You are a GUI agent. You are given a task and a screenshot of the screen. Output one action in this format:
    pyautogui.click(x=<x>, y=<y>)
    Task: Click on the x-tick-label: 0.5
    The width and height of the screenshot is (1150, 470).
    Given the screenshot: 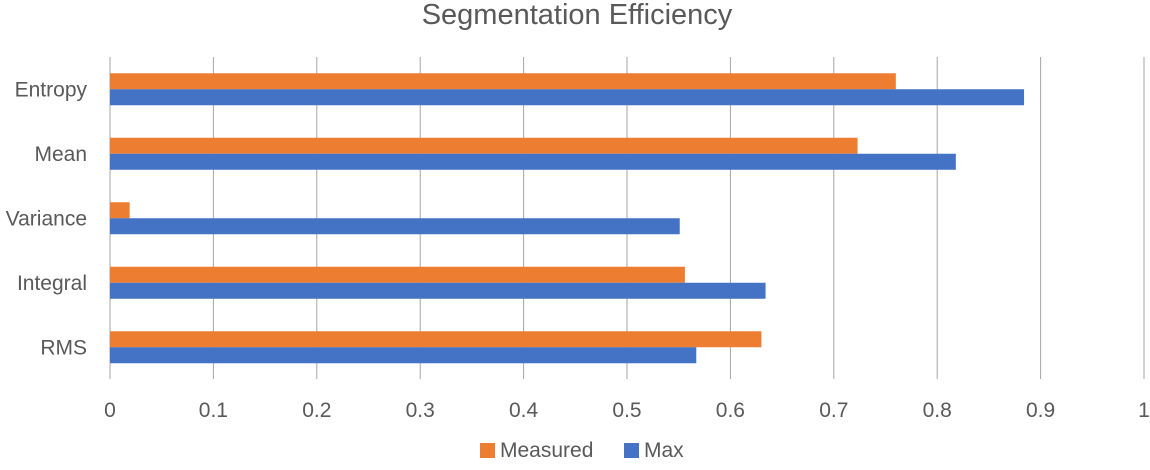 What is the action you would take?
    pyautogui.click(x=626, y=410)
    